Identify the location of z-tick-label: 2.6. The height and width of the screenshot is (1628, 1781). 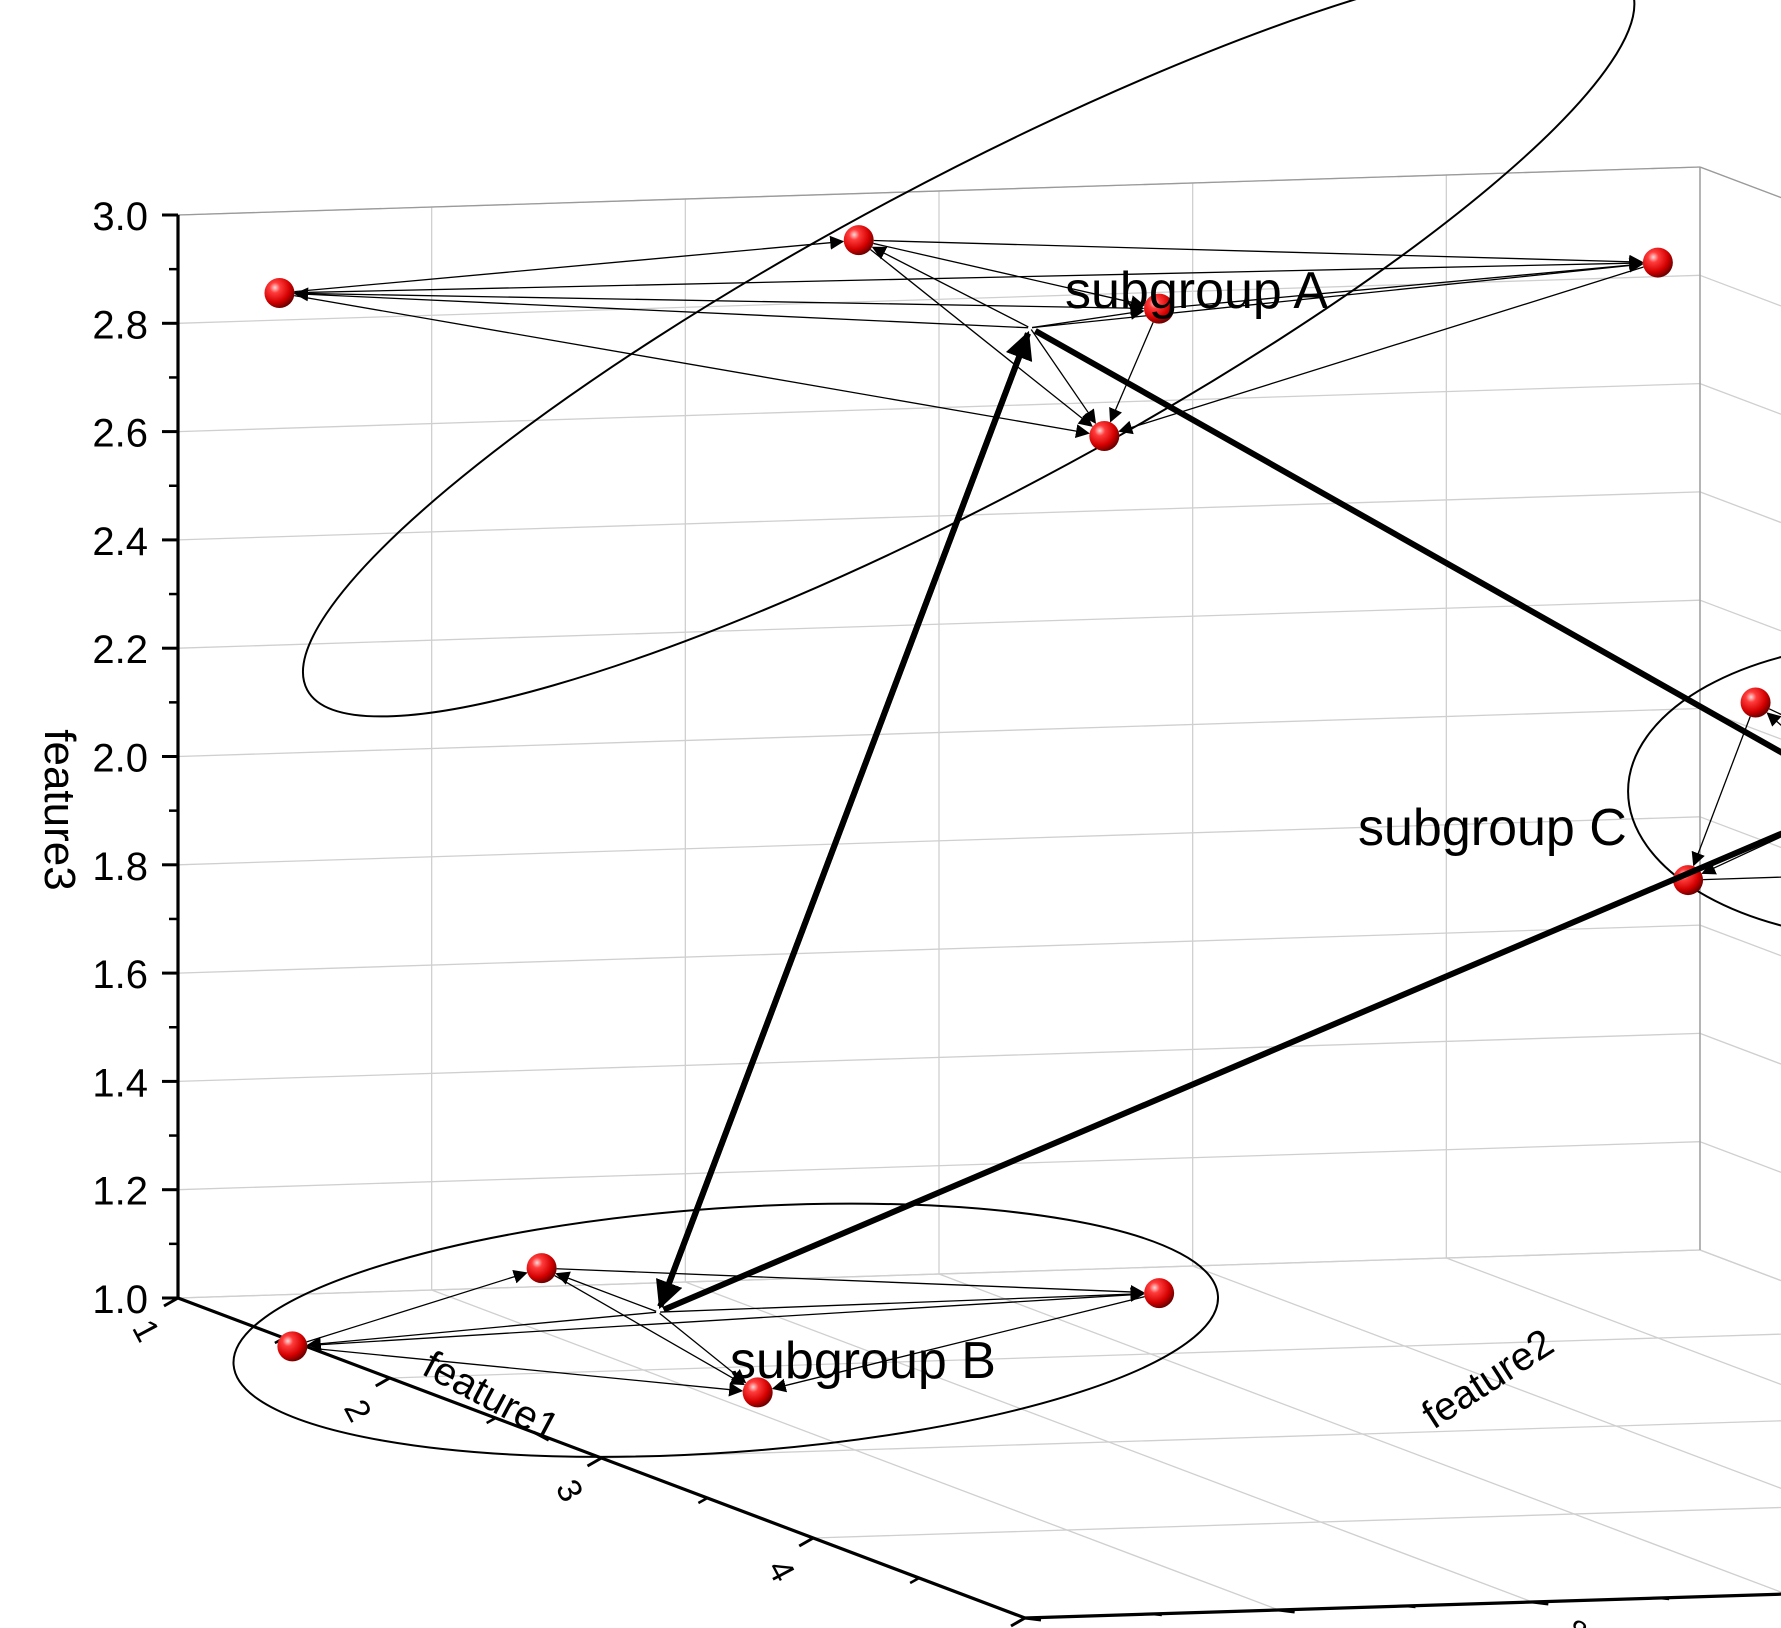
(120, 434).